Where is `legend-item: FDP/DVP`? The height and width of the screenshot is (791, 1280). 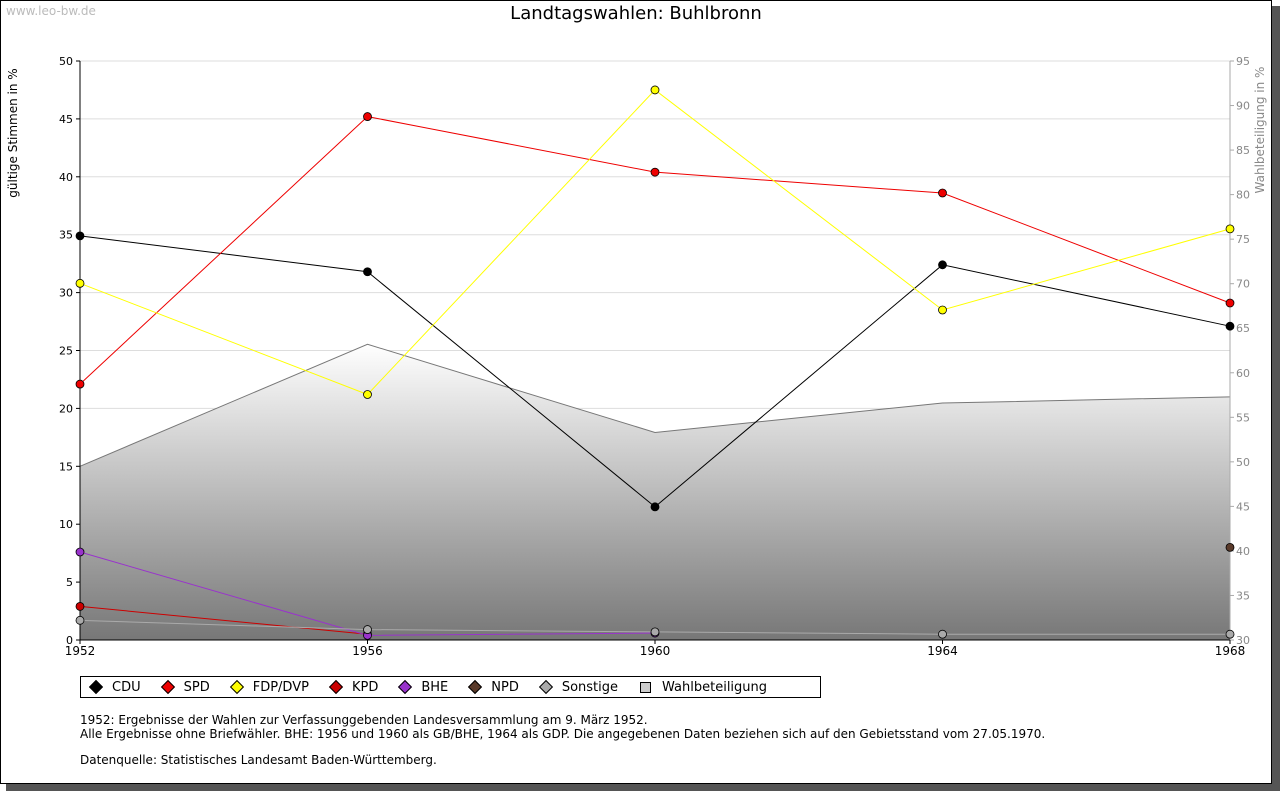
legend-item: FDP/DVP is located at coordinates (269, 687).